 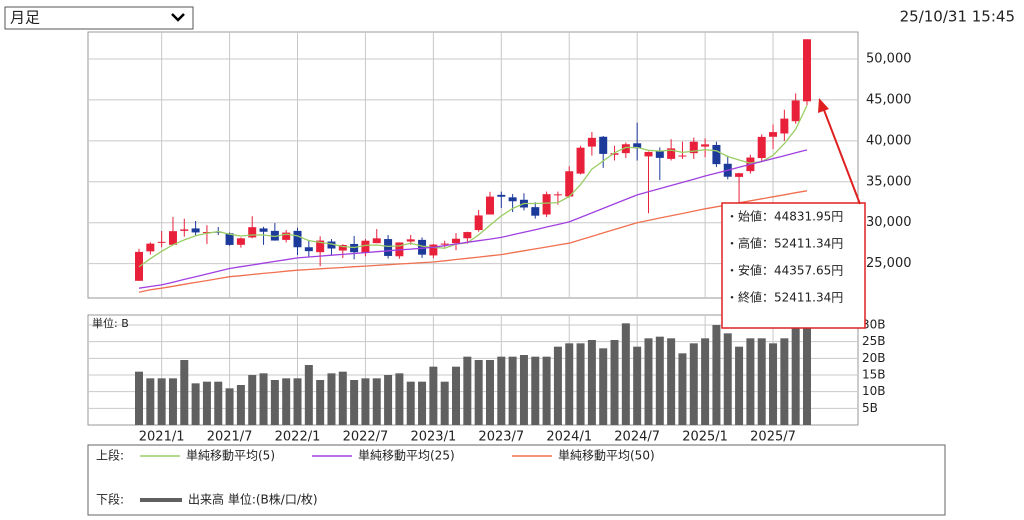 I want to click on select-chevron, so click(x=178, y=17).